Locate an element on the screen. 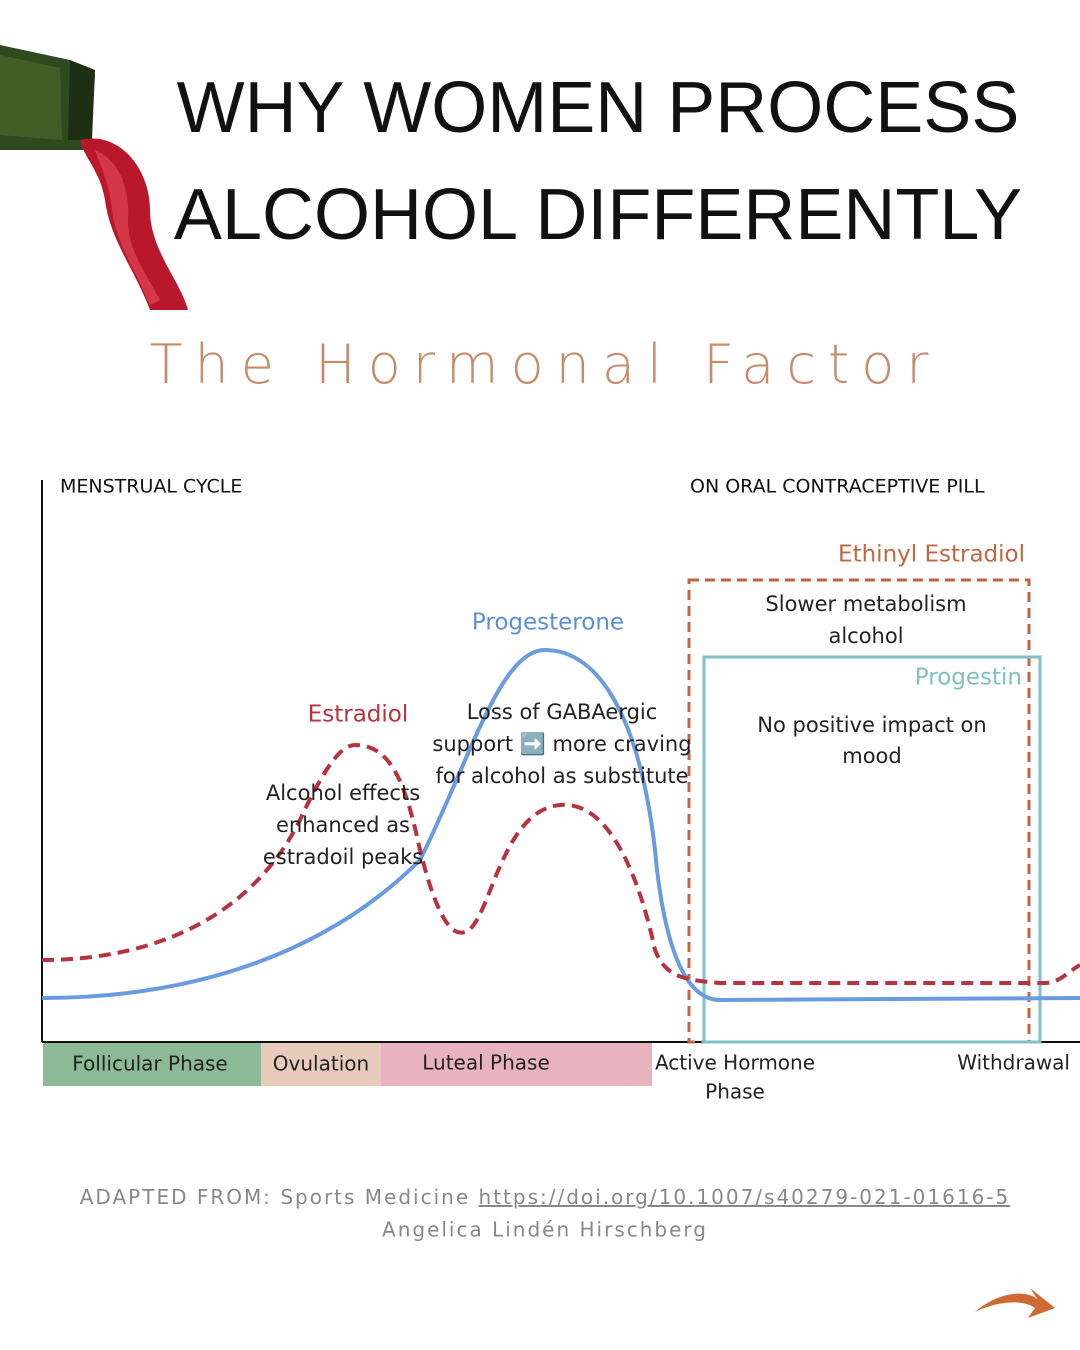 This screenshot has height=1350, width=1080. phase-label: Luteal Phase is located at coordinates (486, 1063).